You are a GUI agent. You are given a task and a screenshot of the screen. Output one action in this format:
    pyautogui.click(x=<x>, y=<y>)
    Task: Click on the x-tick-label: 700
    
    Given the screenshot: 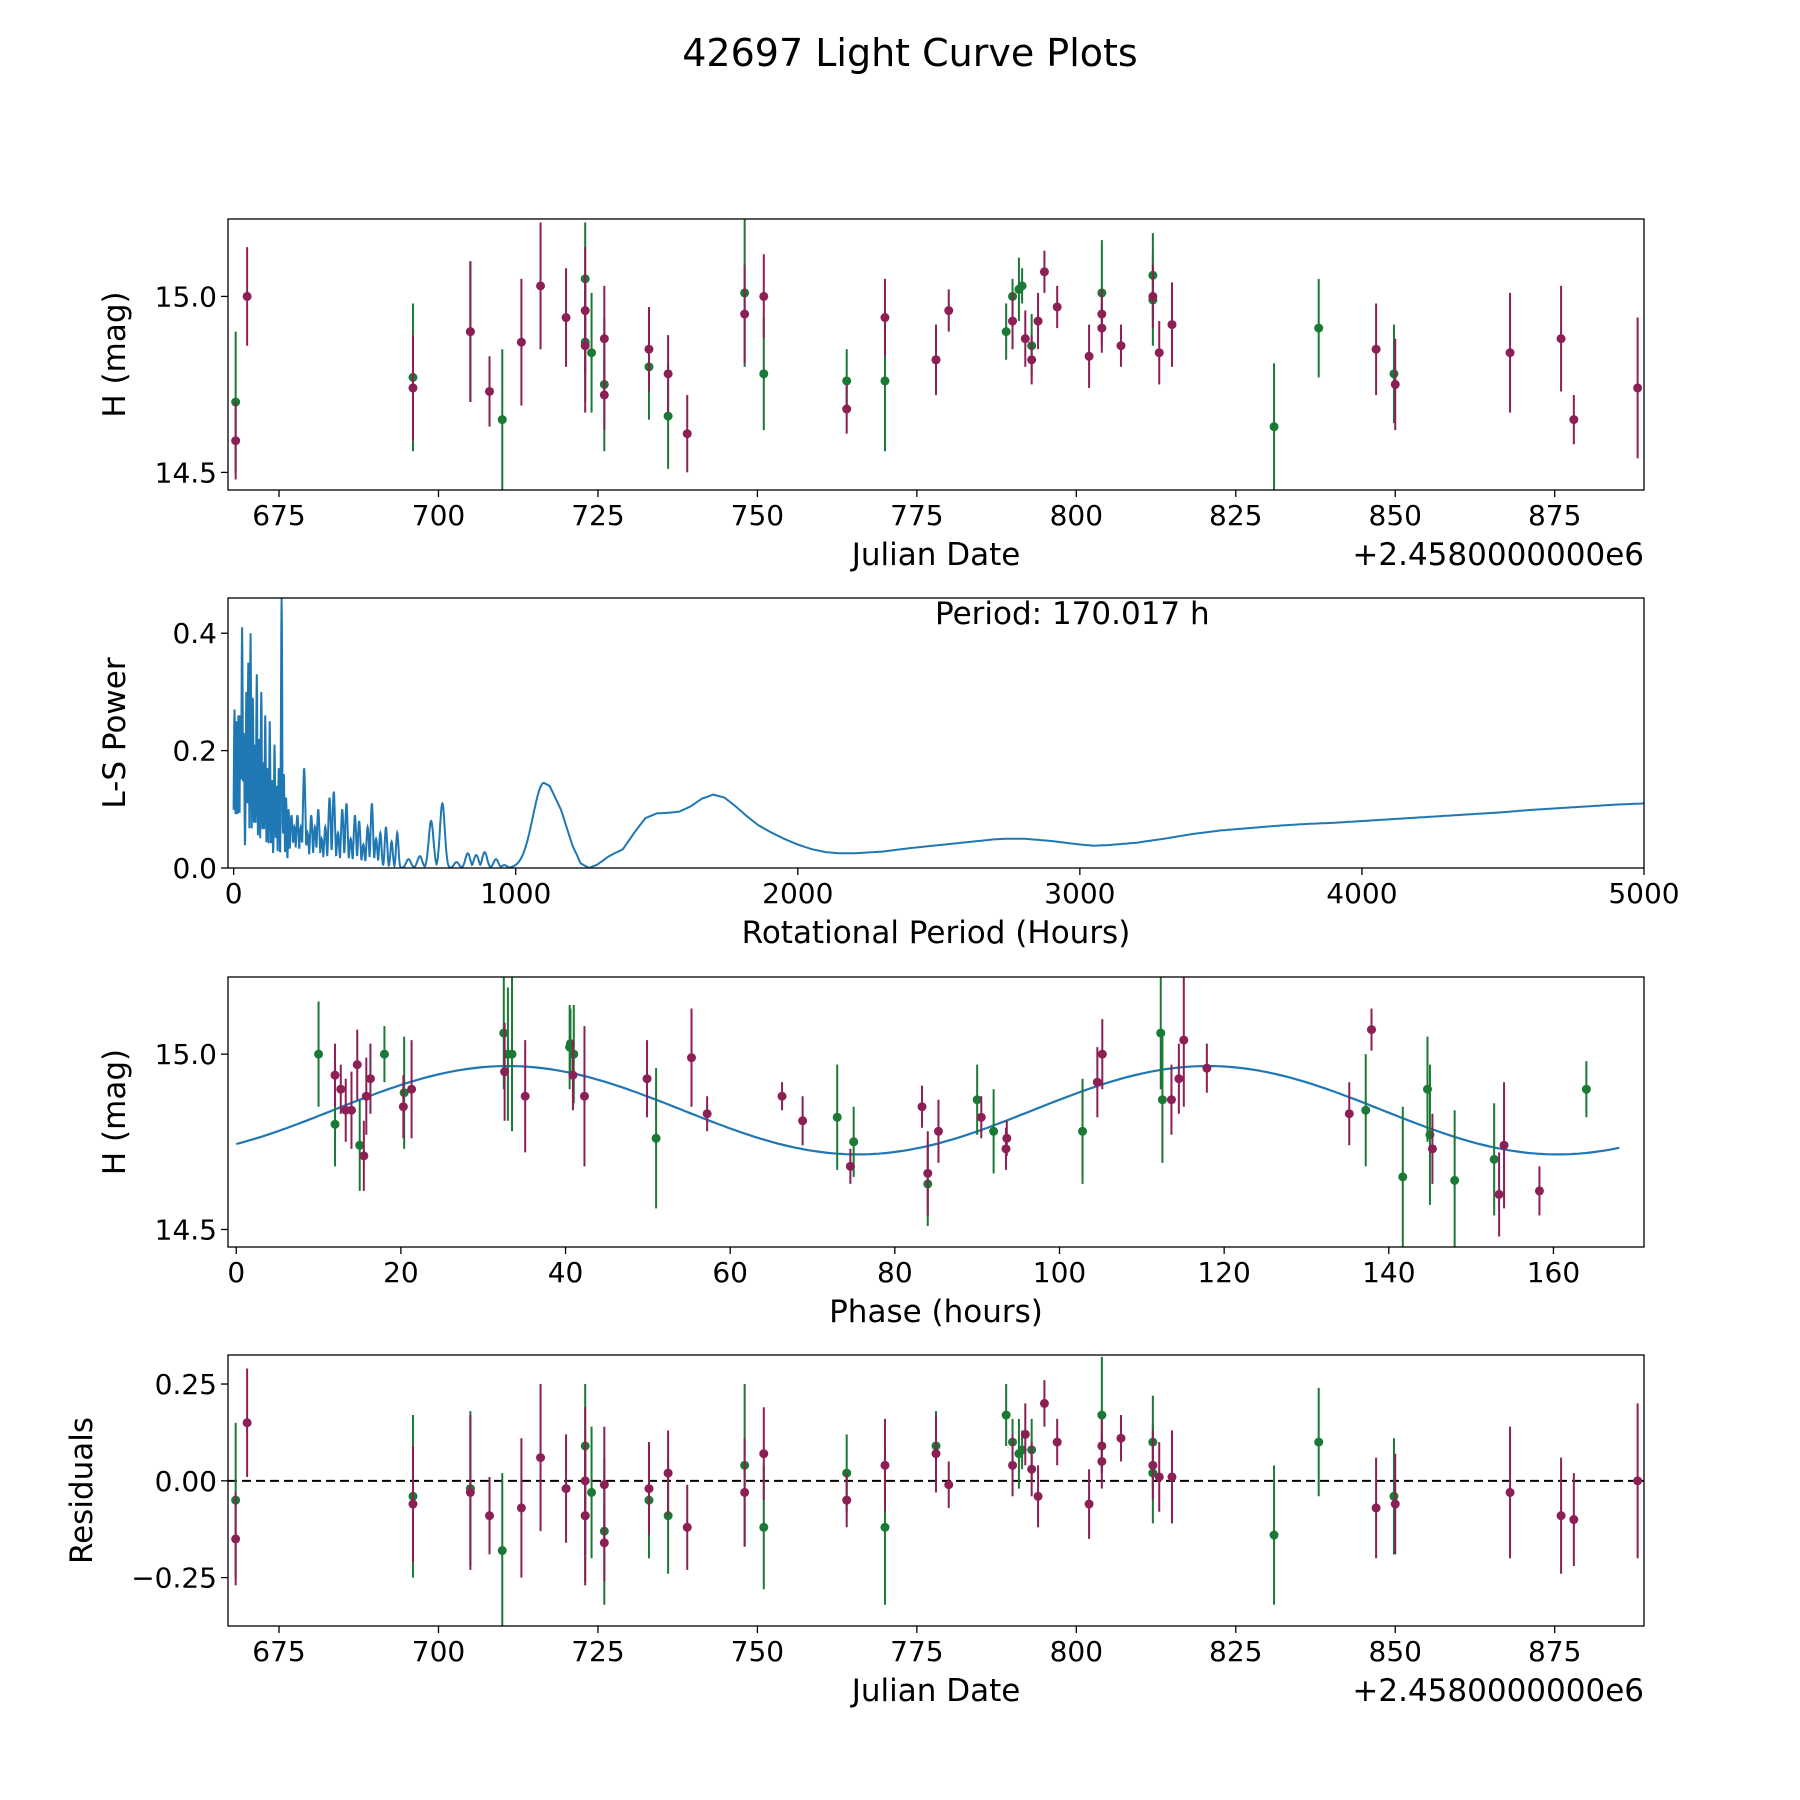 What is the action you would take?
    pyautogui.click(x=438, y=515)
    